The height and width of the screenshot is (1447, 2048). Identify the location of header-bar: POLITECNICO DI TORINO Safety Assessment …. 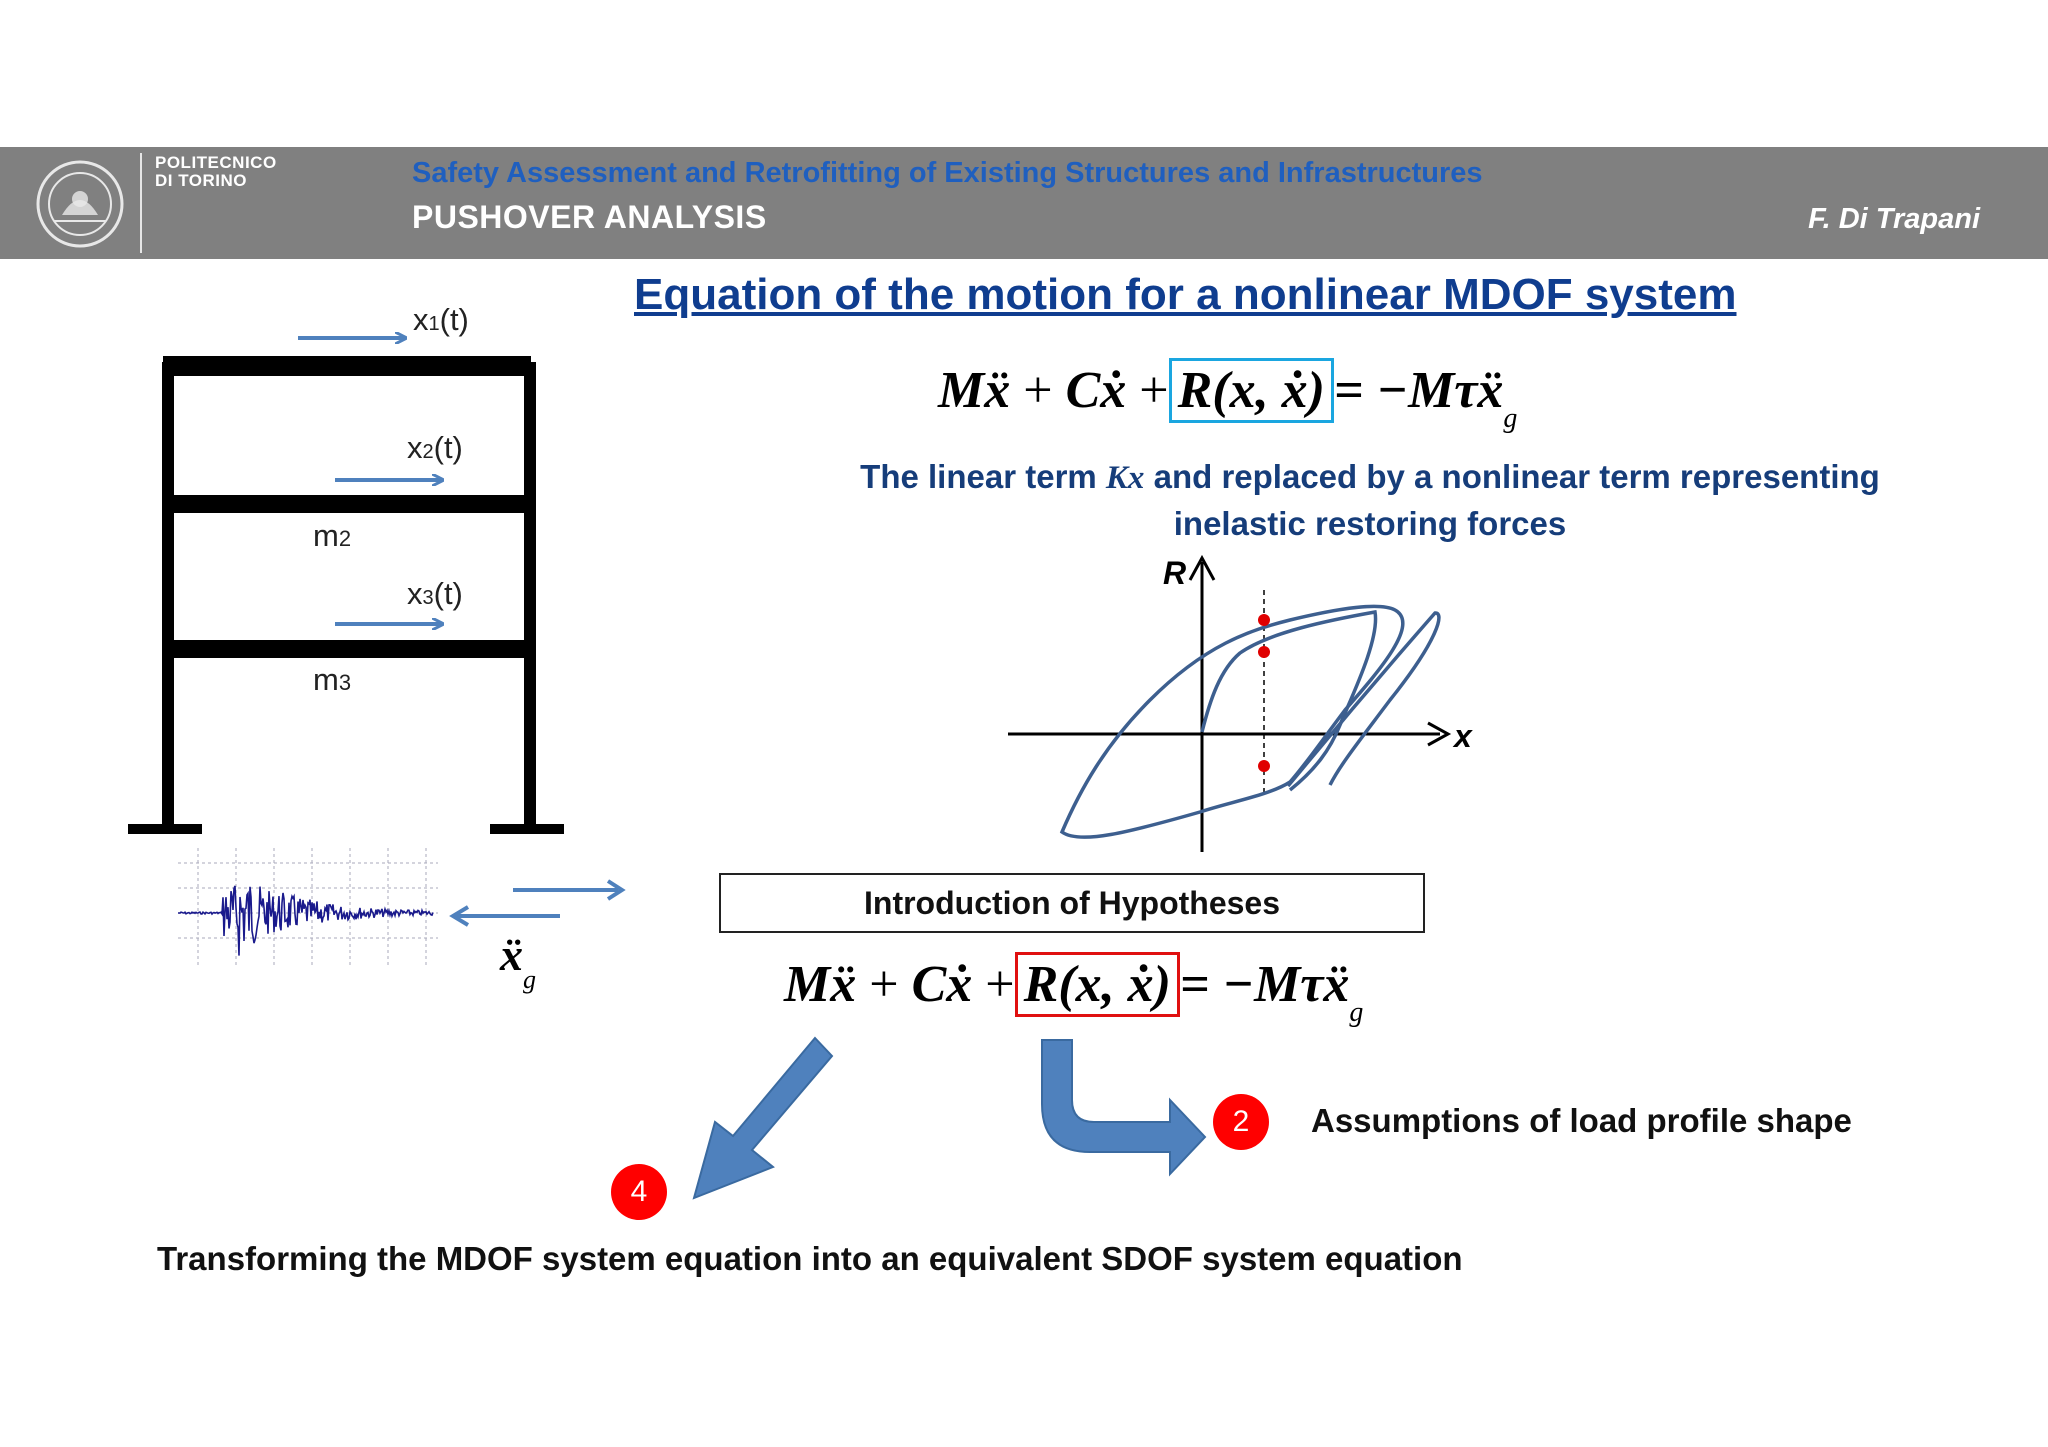
(1024, 203).